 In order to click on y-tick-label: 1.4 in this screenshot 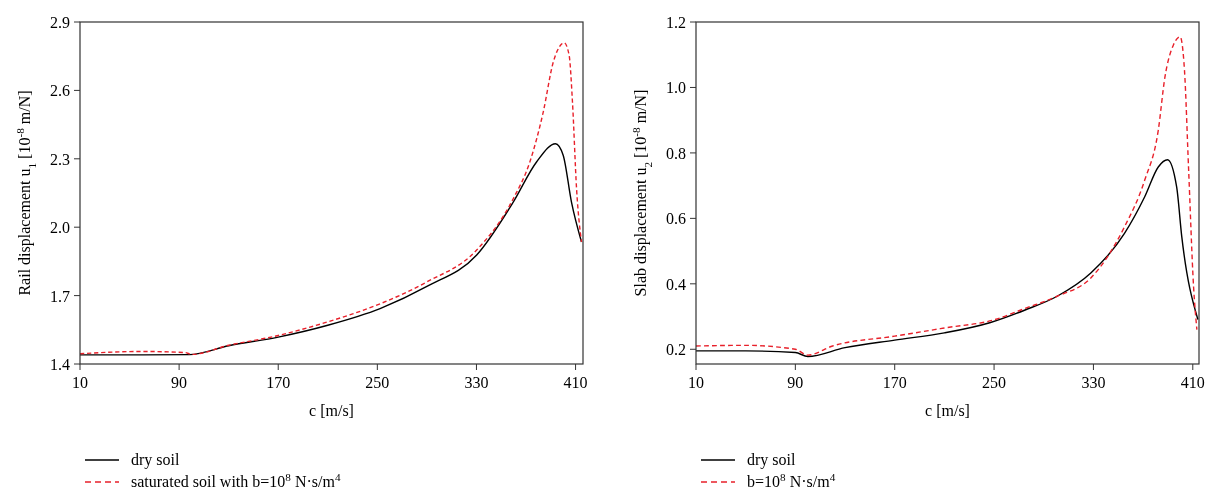, I will do `click(60, 364)`.